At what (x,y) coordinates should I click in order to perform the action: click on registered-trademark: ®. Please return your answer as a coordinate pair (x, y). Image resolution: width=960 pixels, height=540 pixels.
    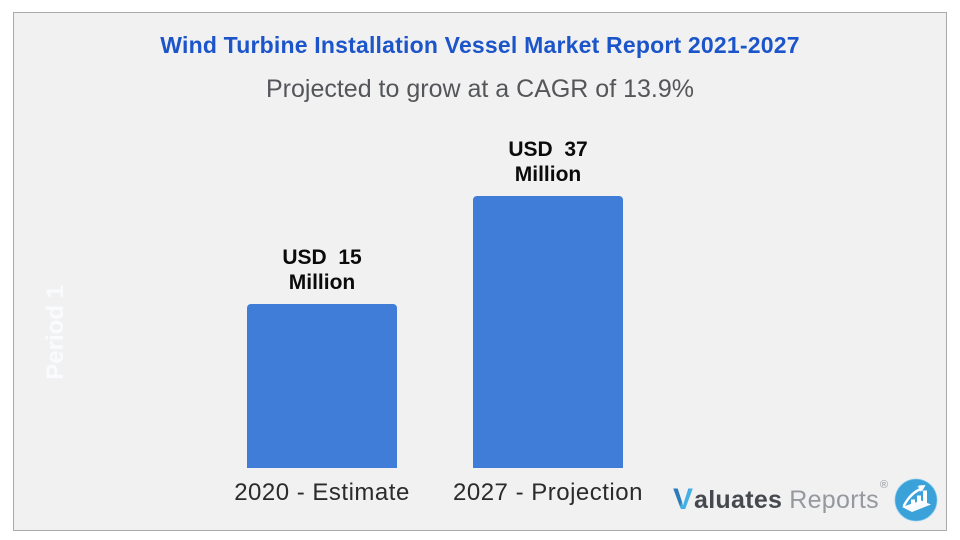
    Looking at the image, I should click on (883, 485).